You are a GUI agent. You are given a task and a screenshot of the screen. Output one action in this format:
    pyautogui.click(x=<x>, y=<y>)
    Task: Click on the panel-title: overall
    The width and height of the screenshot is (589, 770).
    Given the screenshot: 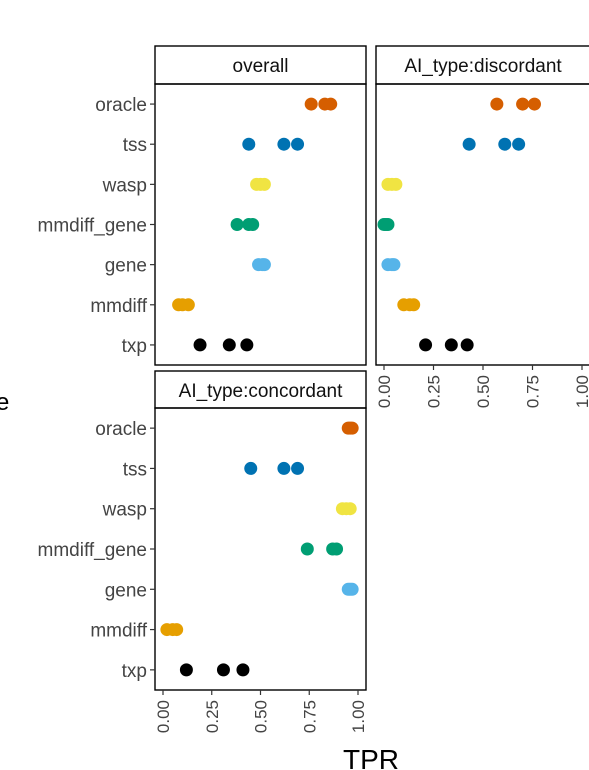 What is the action you would take?
    pyautogui.click(x=261, y=66)
    